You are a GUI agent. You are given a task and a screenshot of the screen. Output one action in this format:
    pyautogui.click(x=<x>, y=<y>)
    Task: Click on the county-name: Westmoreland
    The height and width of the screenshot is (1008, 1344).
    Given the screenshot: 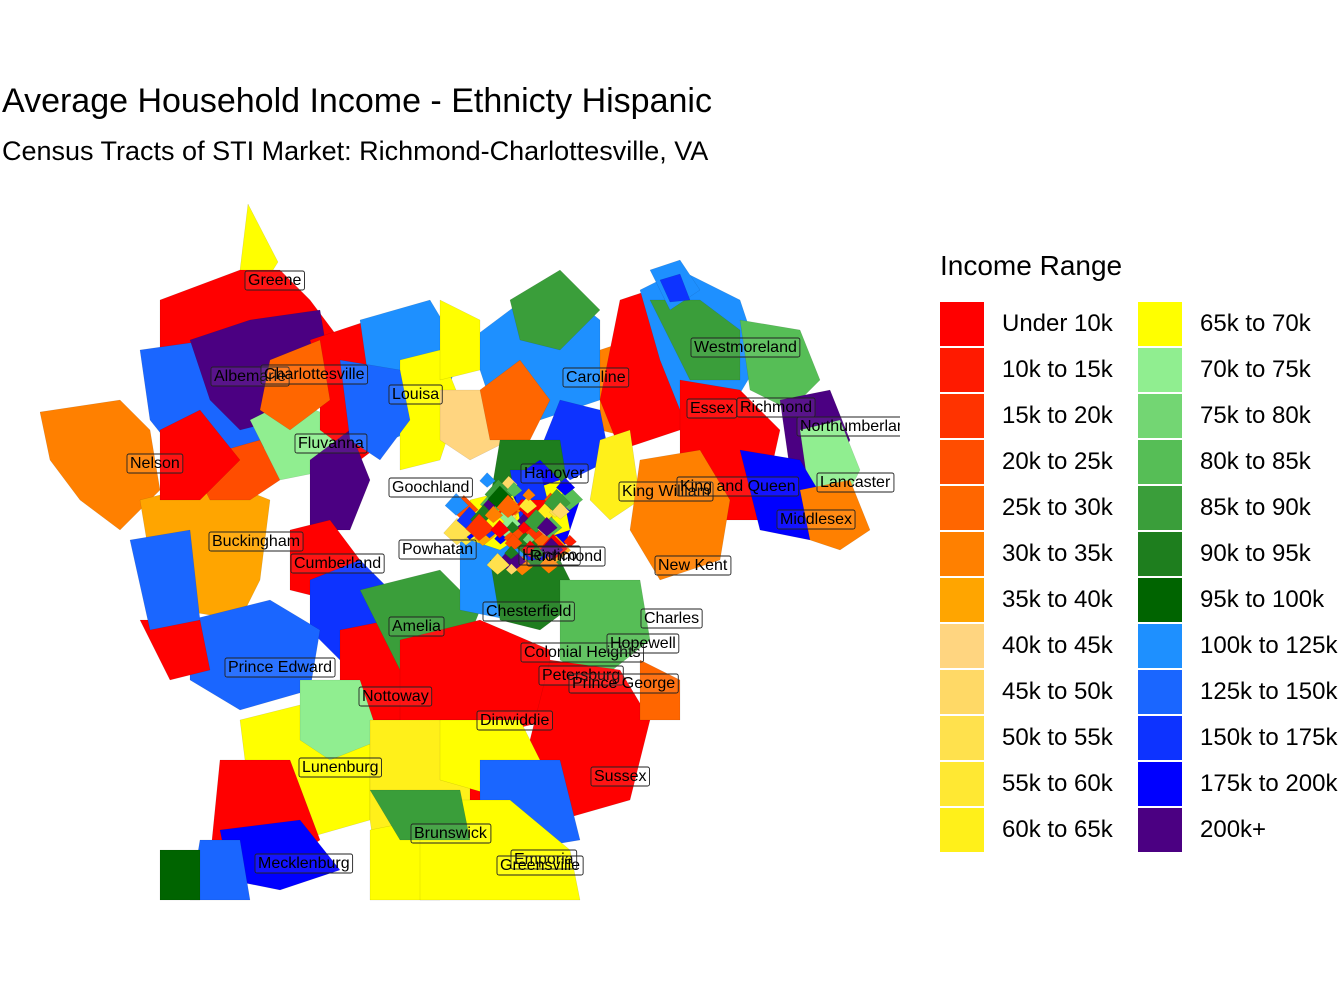 What is the action you would take?
    pyautogui.click(x=745, y=347)
    